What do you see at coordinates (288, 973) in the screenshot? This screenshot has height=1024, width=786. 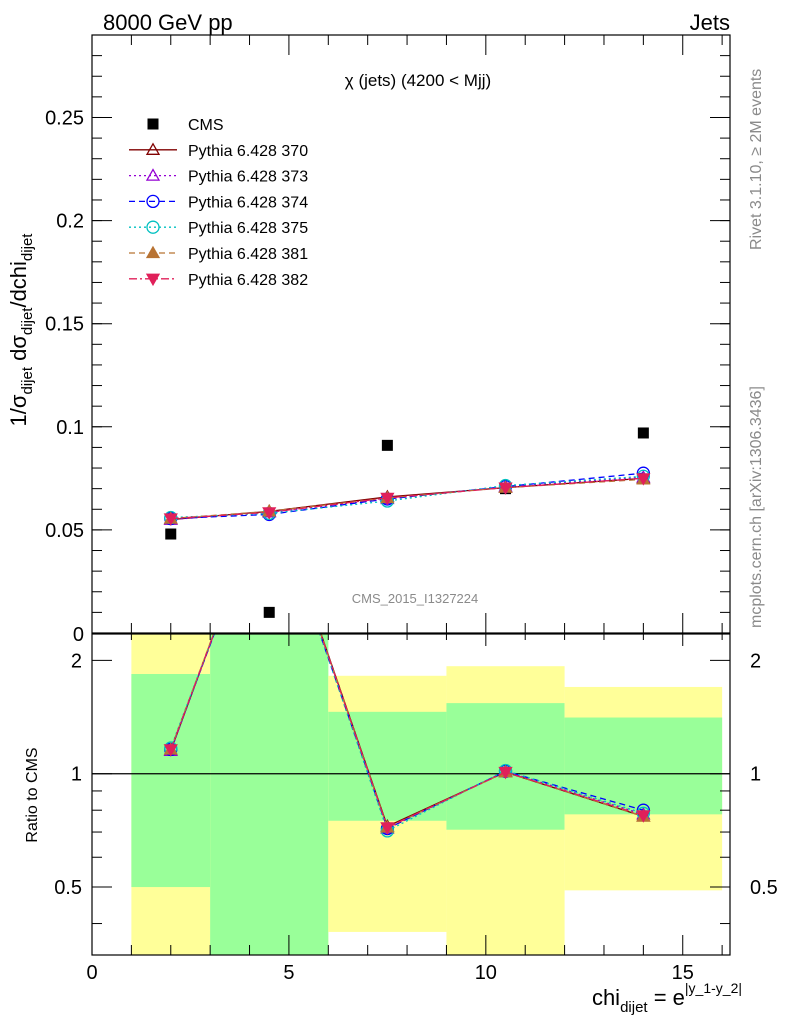 I see `x-tick-label: 5` at bounding box center [288, 973].